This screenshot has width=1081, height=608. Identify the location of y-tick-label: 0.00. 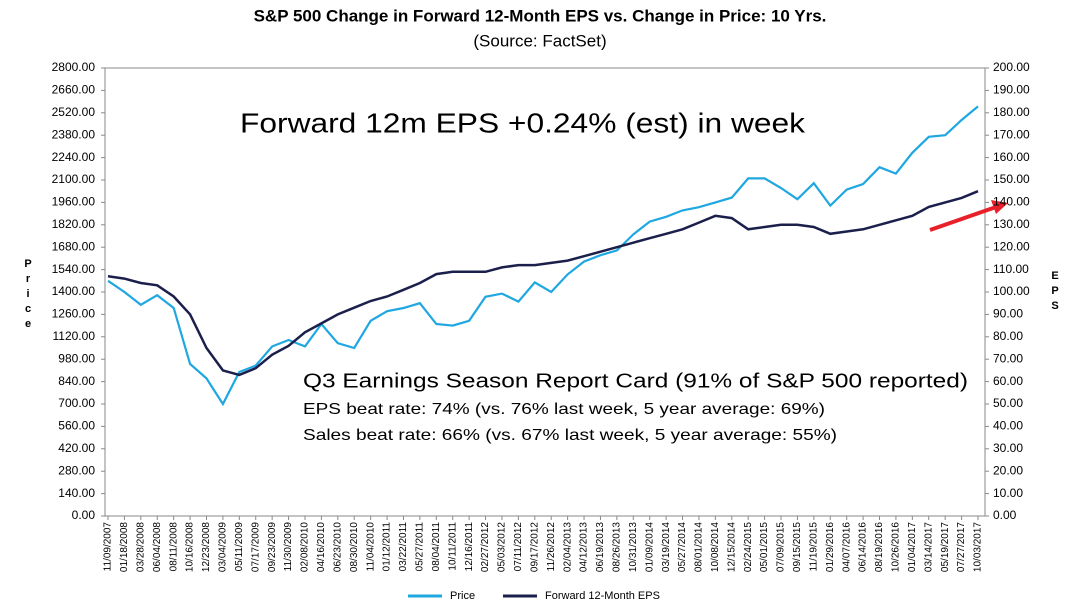
(84, 515).